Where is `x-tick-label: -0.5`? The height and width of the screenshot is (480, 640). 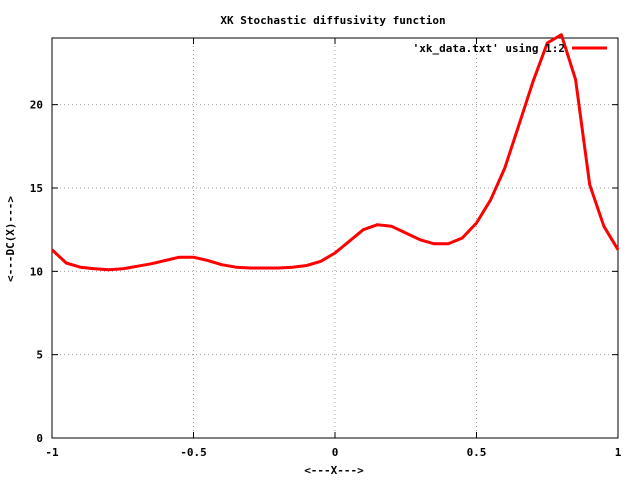 x-tick-label: -0.5 is located at coordinates (193, 452).